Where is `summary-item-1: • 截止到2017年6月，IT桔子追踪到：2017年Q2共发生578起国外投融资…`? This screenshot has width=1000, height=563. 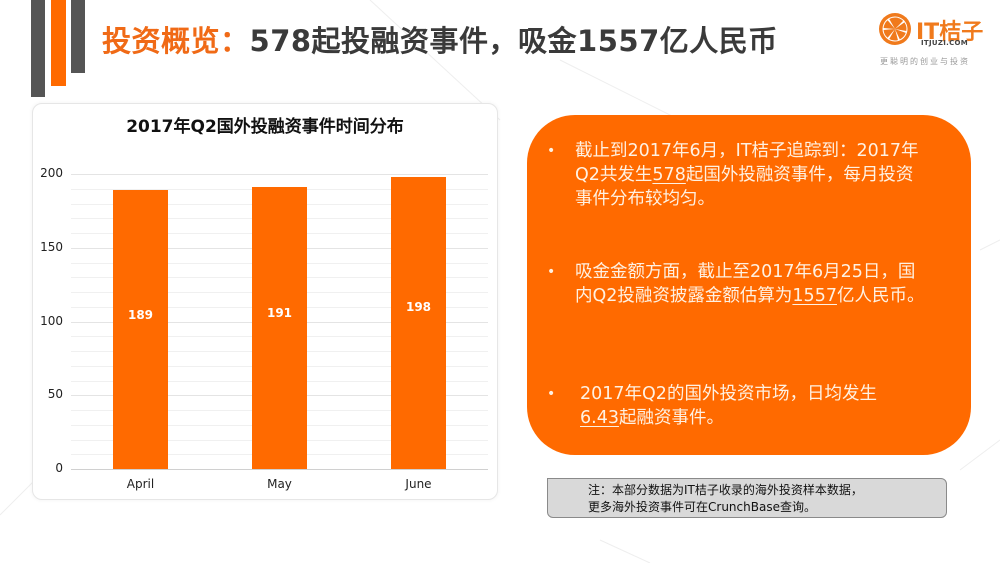 summary-item-1: • 截止到2017年6月，IT桔子追踪到：2017年Q2共发生578起国外投融资… is located at coordinates (733, 175).